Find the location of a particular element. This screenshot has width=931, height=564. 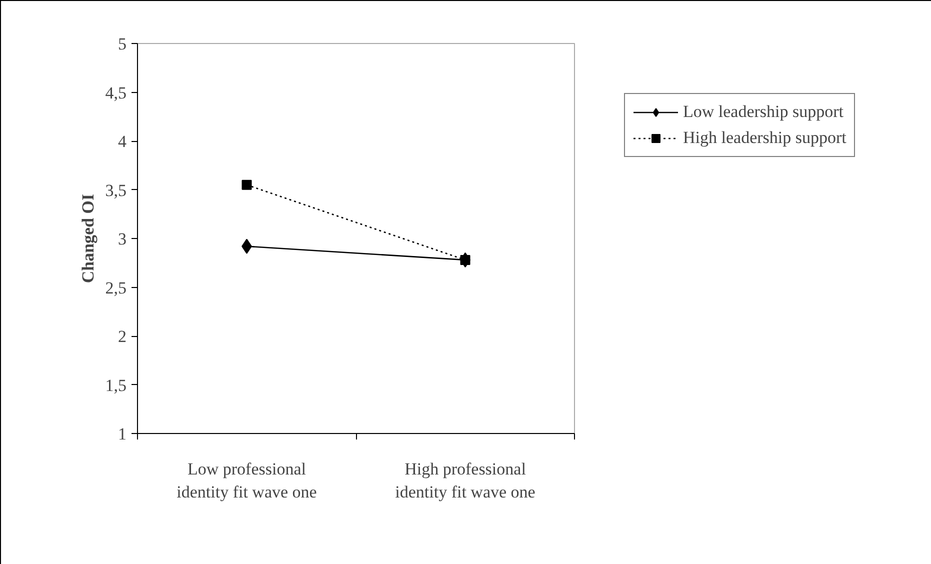

y-tick-label: 3,5 is located at coordinates (115, 190).